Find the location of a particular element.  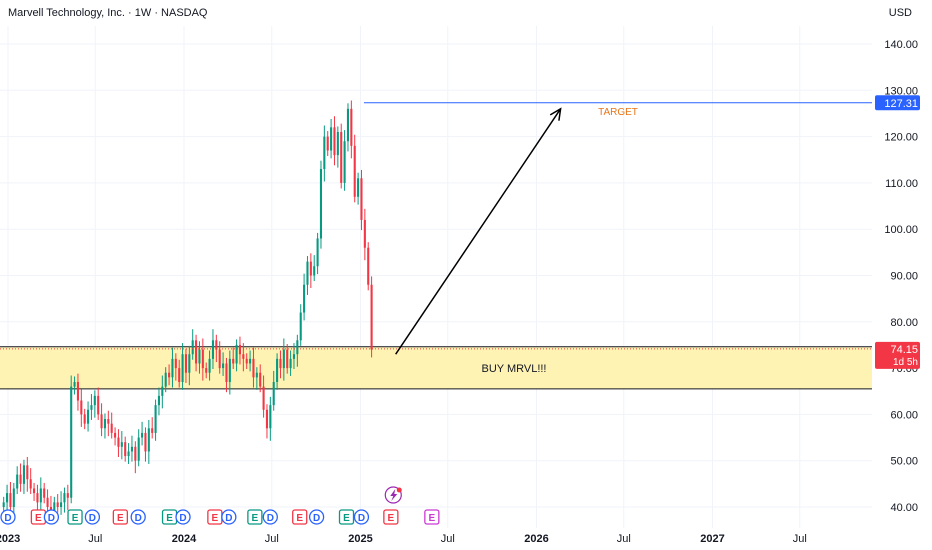

x-tick-label: 2027 is located at coordinates (712, 539).